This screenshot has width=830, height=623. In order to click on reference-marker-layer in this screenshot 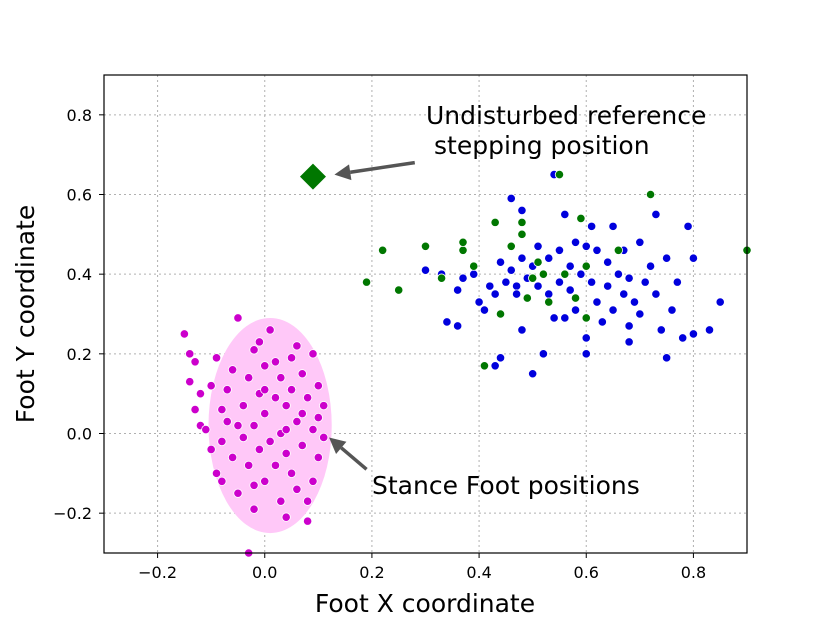, I will do `click(312, 176)`.